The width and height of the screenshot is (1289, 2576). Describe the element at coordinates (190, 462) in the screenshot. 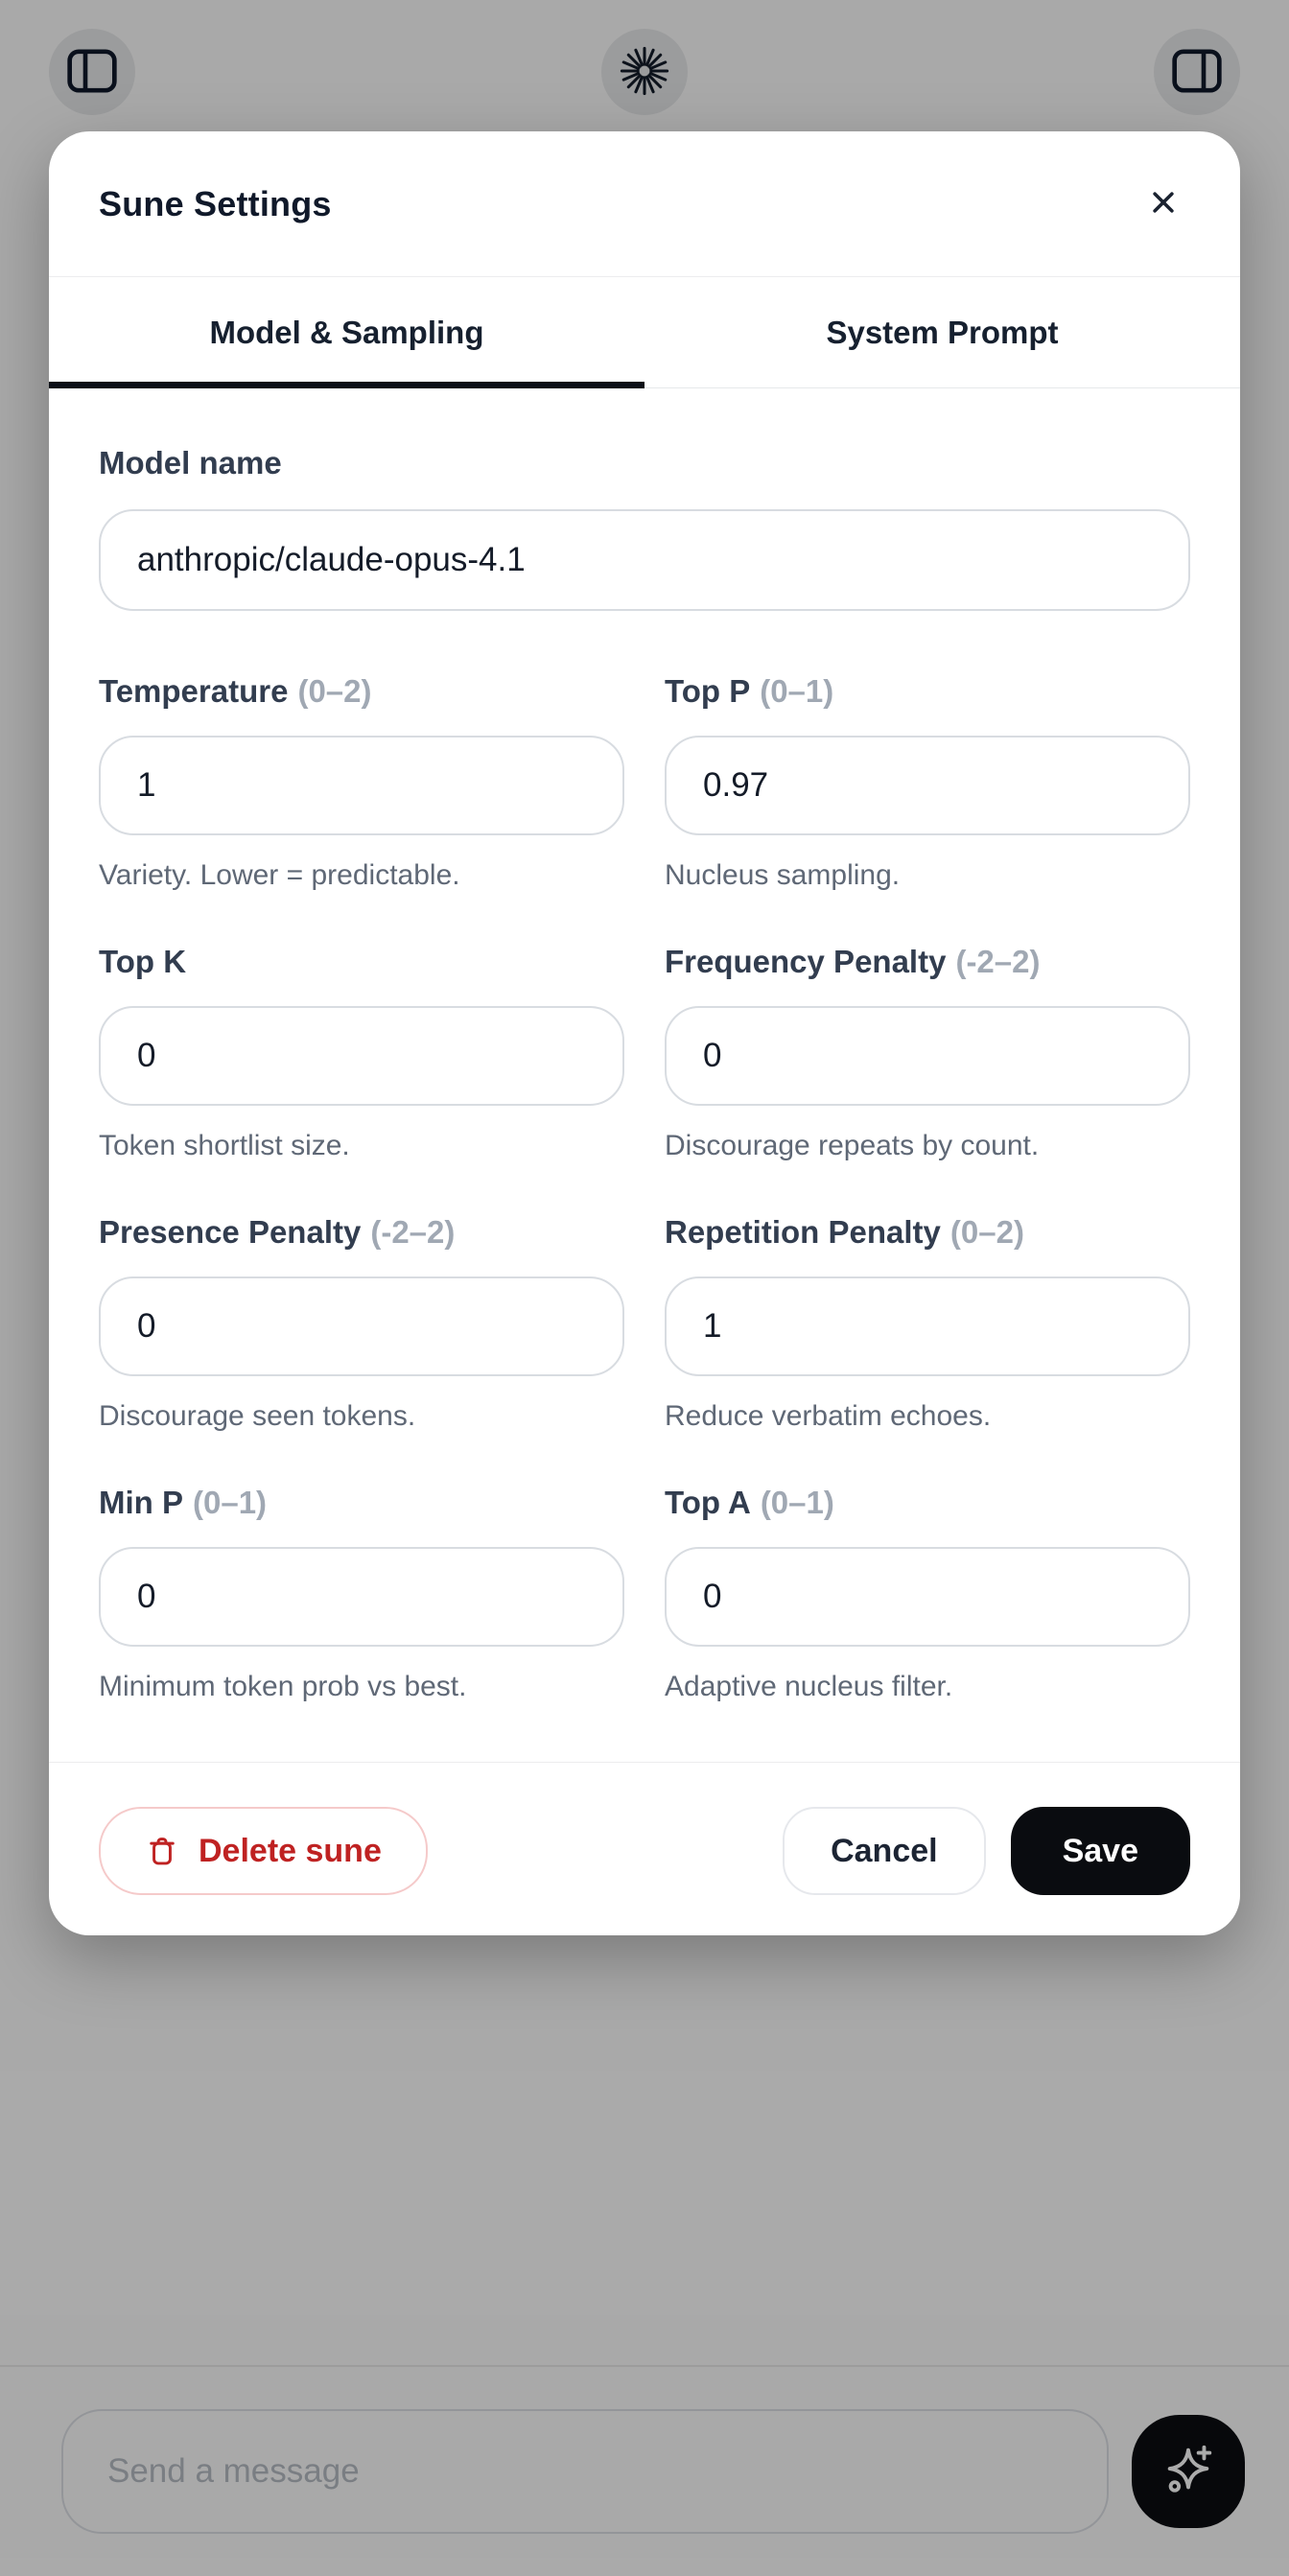

I see `model-name-label: Model name` at that location.